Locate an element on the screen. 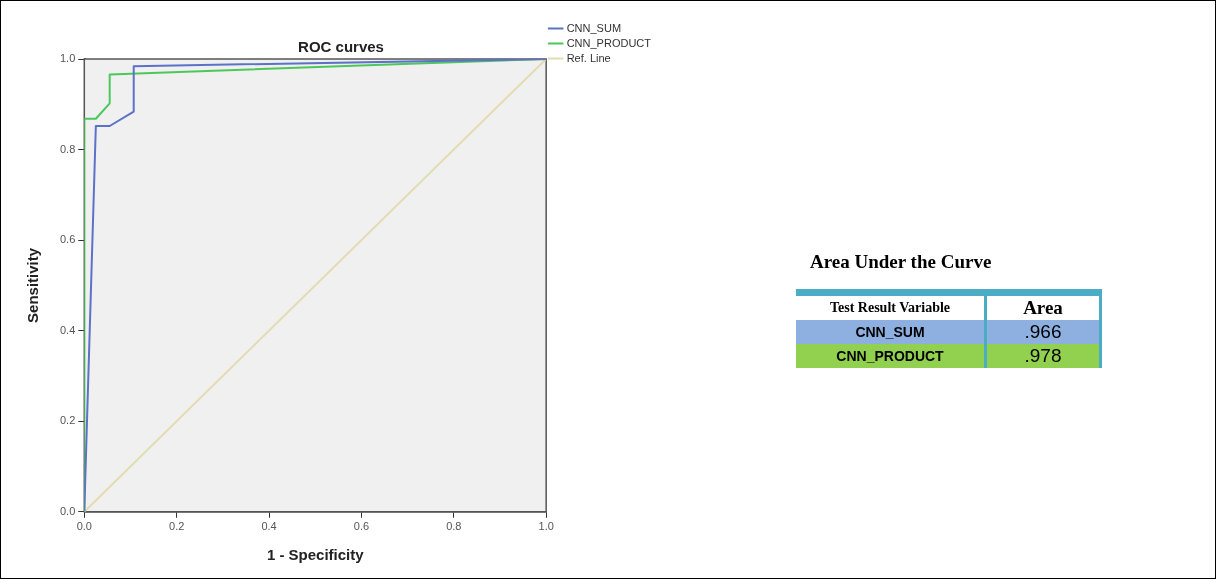 This screenshot has width=1216, height=579. y-tick-label: 0.8 is located at coordinates (67, 148).